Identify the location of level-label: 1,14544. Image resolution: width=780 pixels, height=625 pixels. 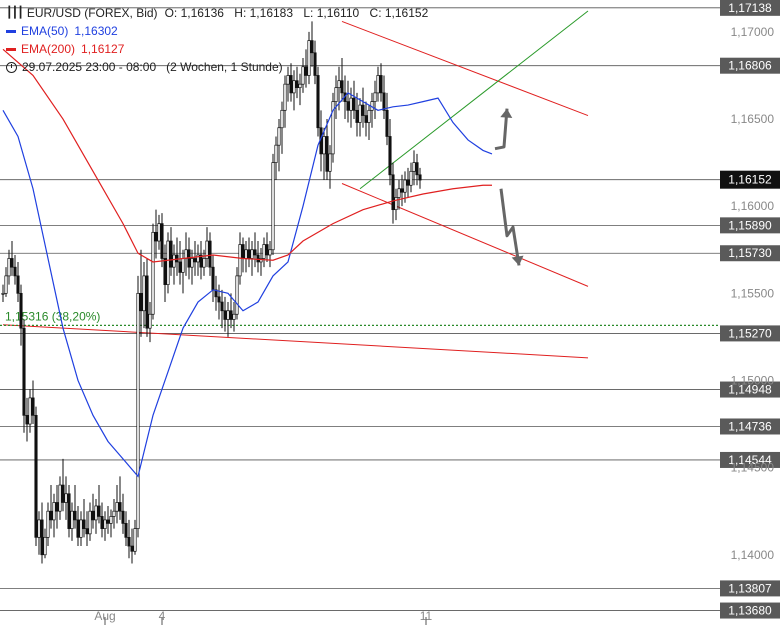
(750, 460).